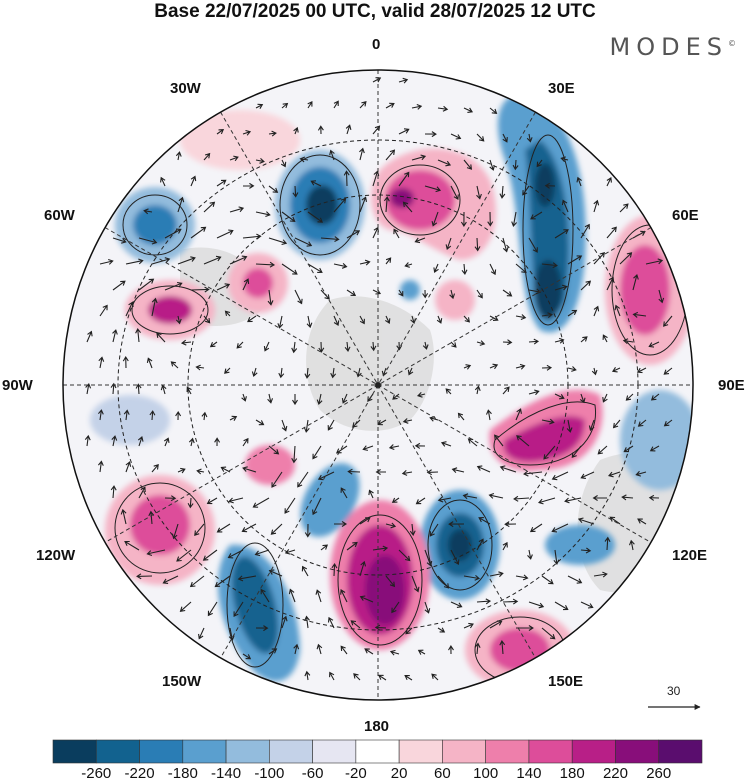  I want to click on colorbar-tick-label: -260, so click(96, 773).